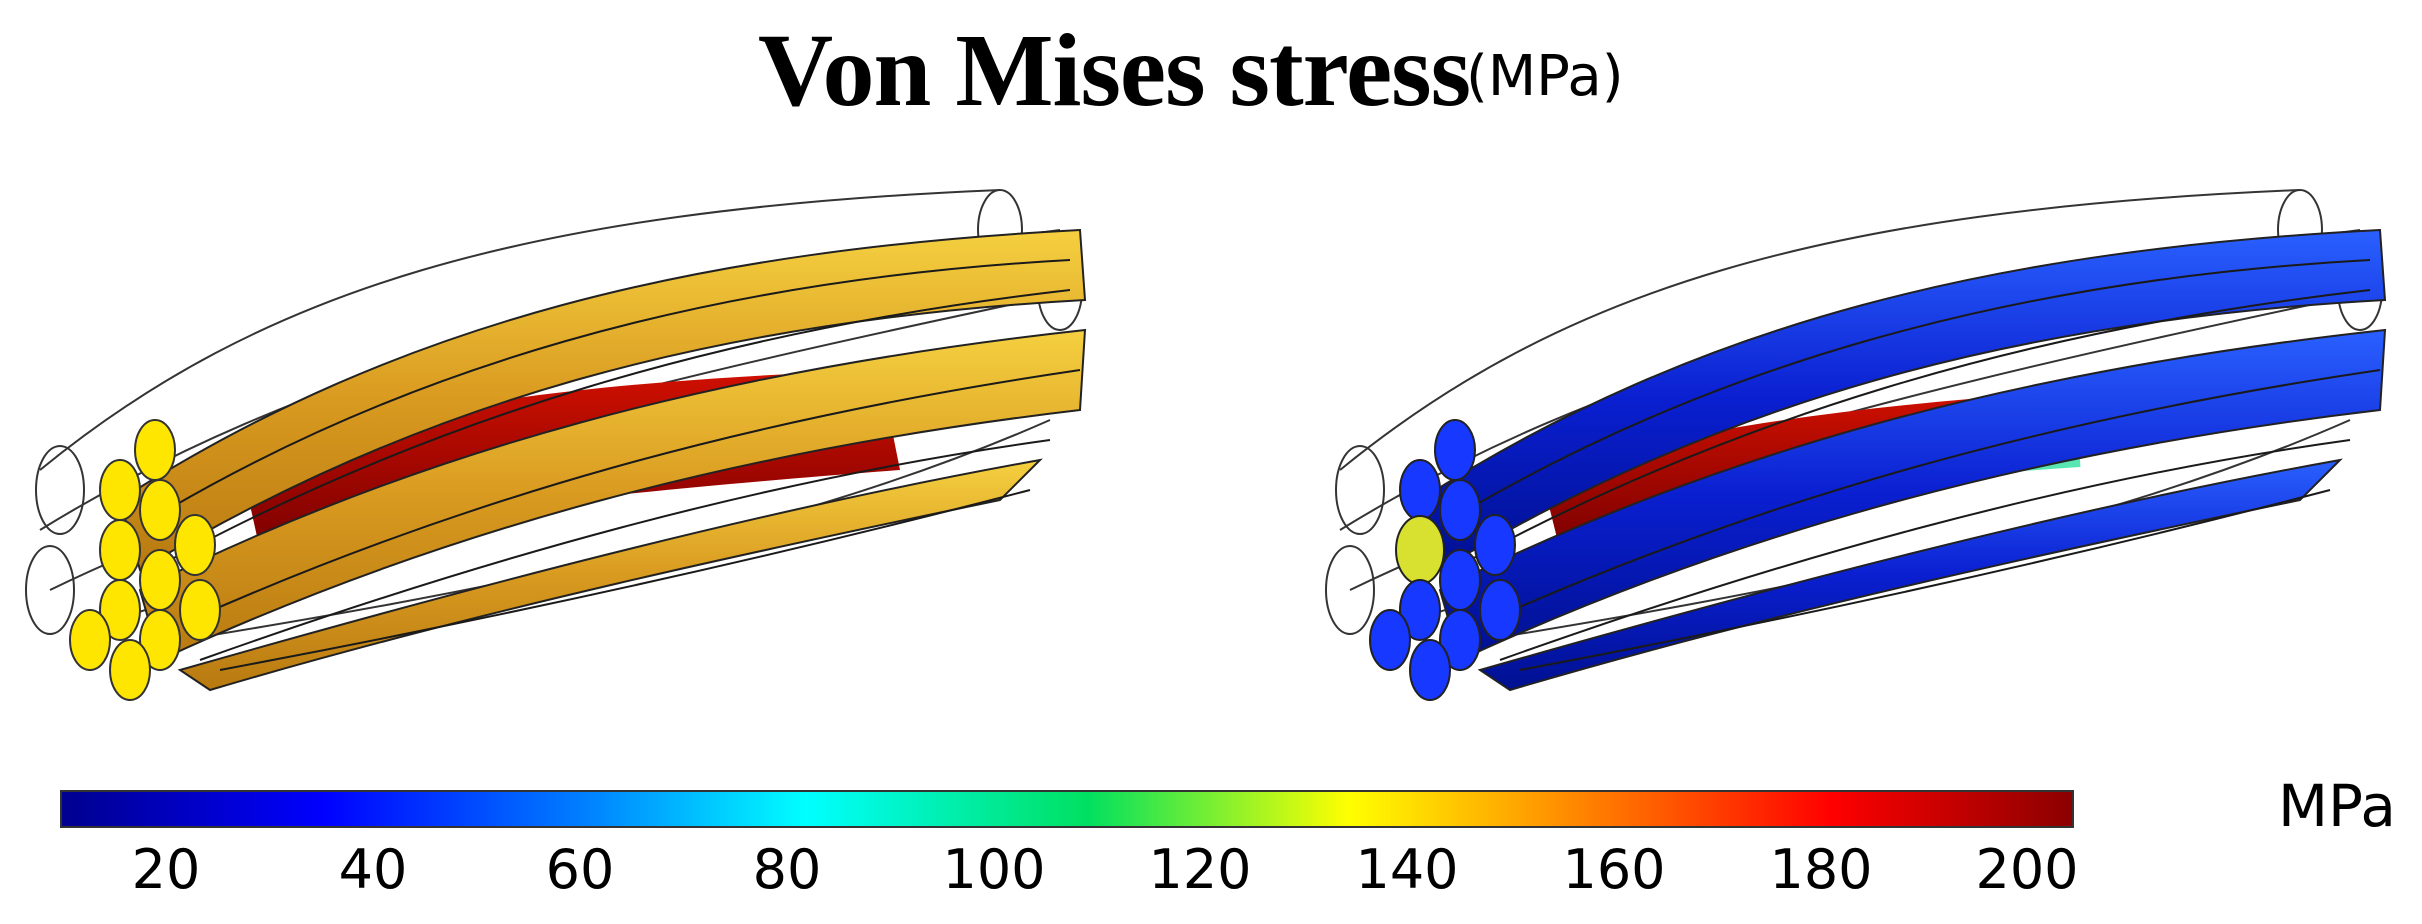 The height and width of the screenshot is (924, 2422). Describe the element at coordinates (2337, 806) in the screenshot. I see `colorbar-unit: MPa` at that location.